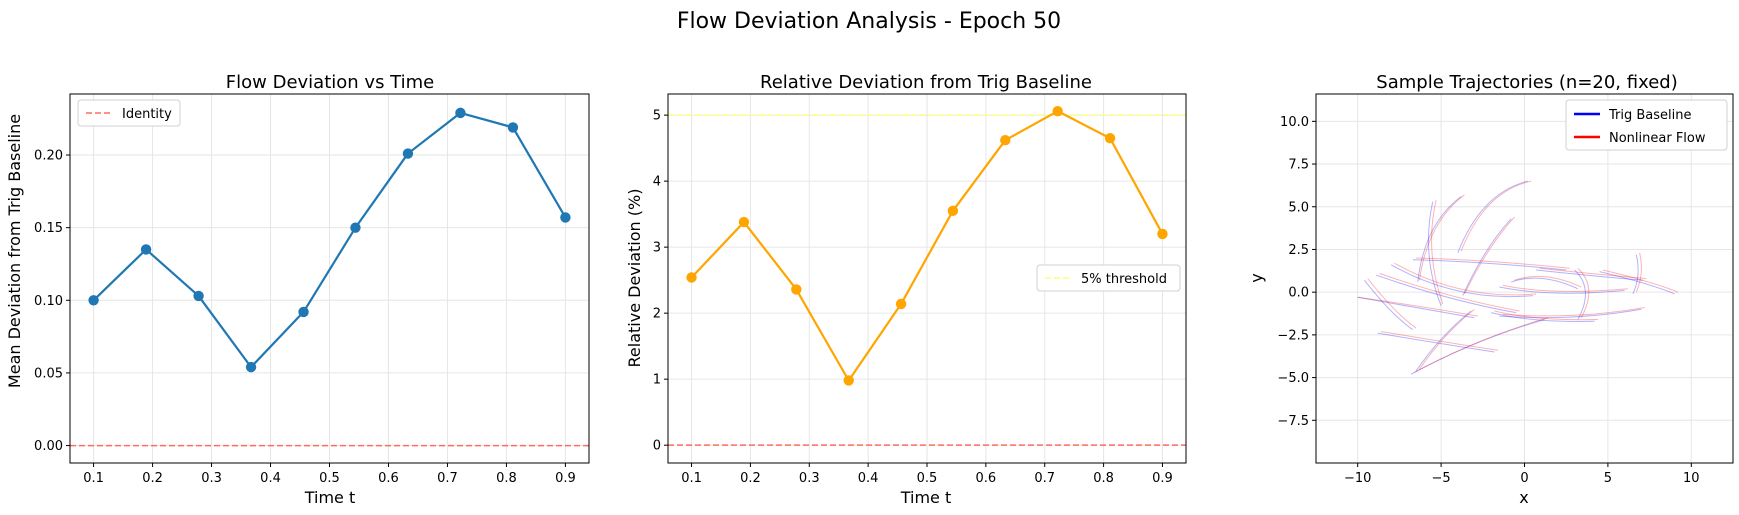  I want to click on x-axis-label: x, so click(1523, 497).